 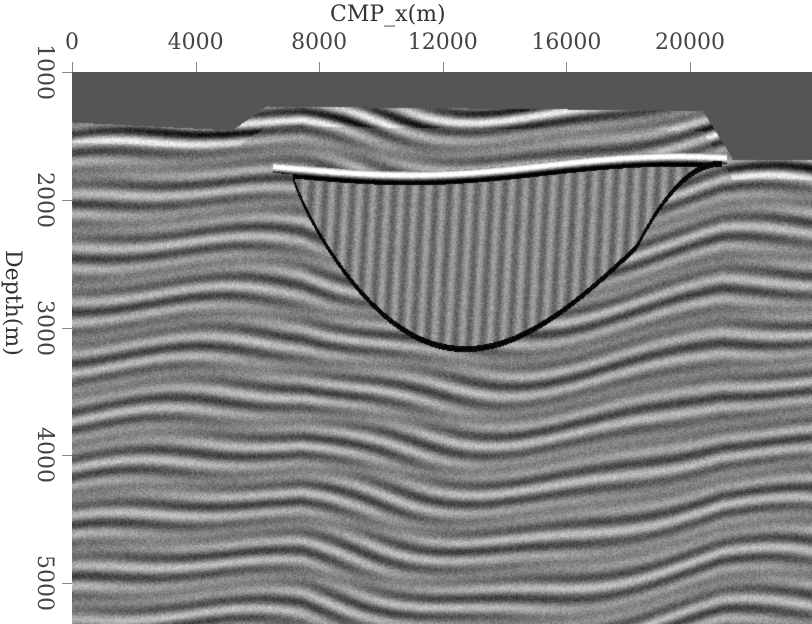 I want to click on x-tick-label: 20000, so click(x=689, y=42).